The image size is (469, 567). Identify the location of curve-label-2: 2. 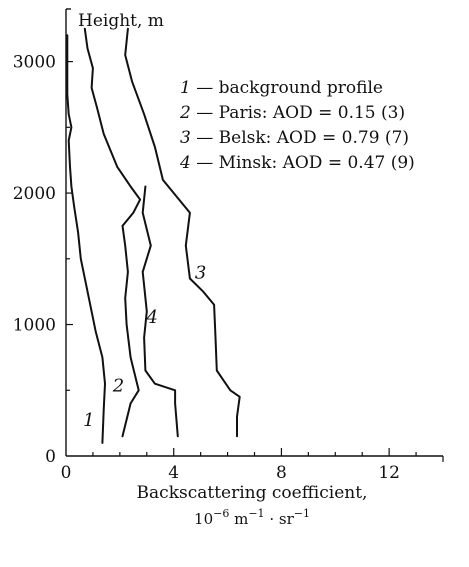
(118, 386).